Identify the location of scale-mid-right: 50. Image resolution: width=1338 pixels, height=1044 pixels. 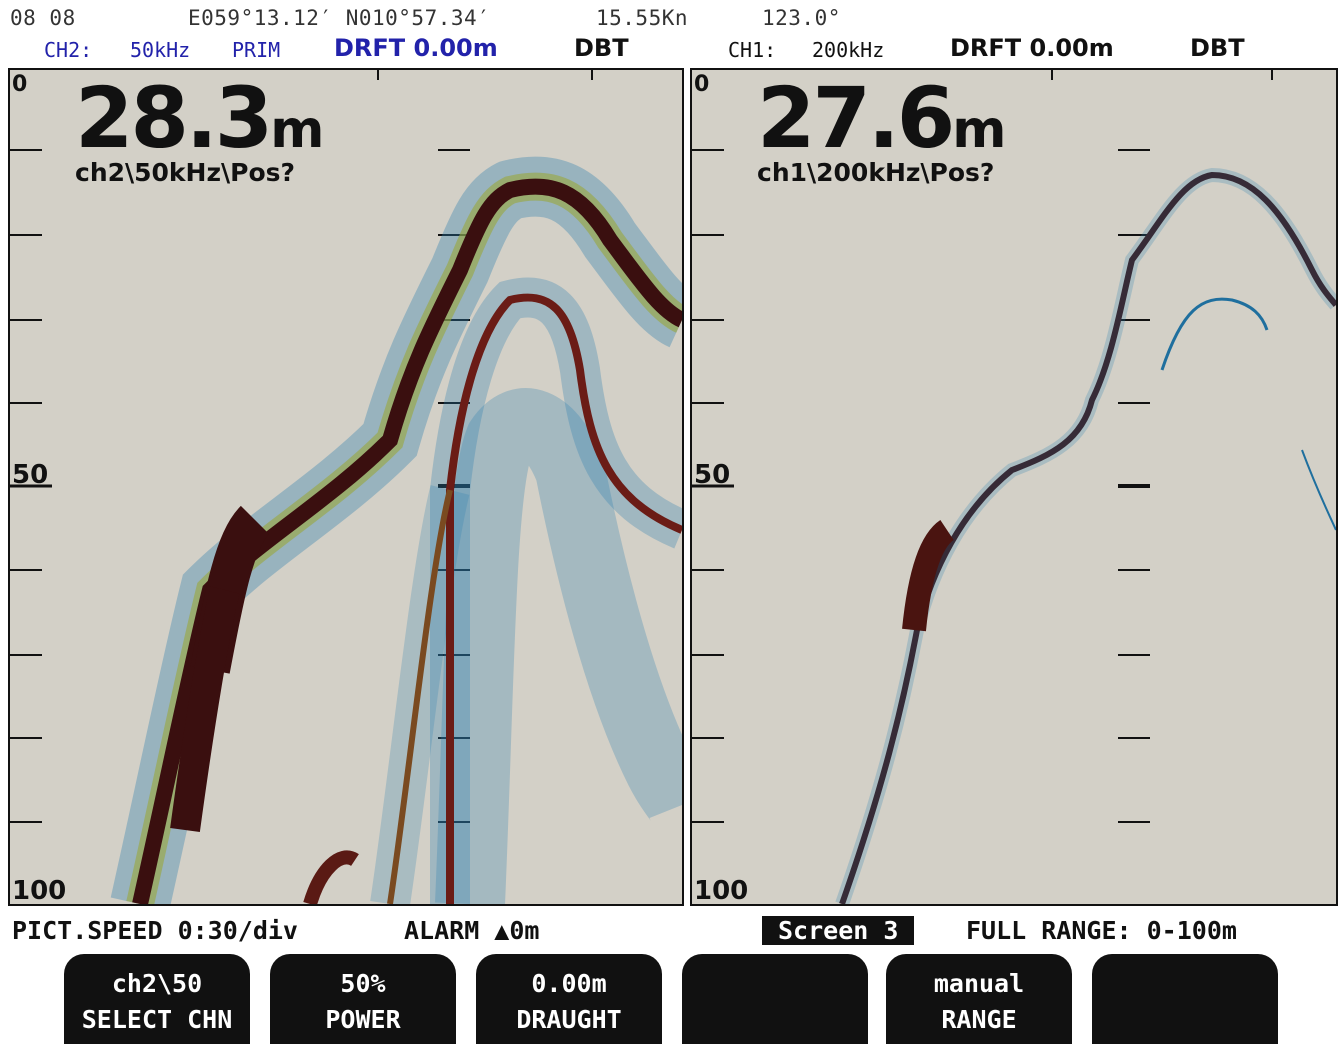
(712, 475).